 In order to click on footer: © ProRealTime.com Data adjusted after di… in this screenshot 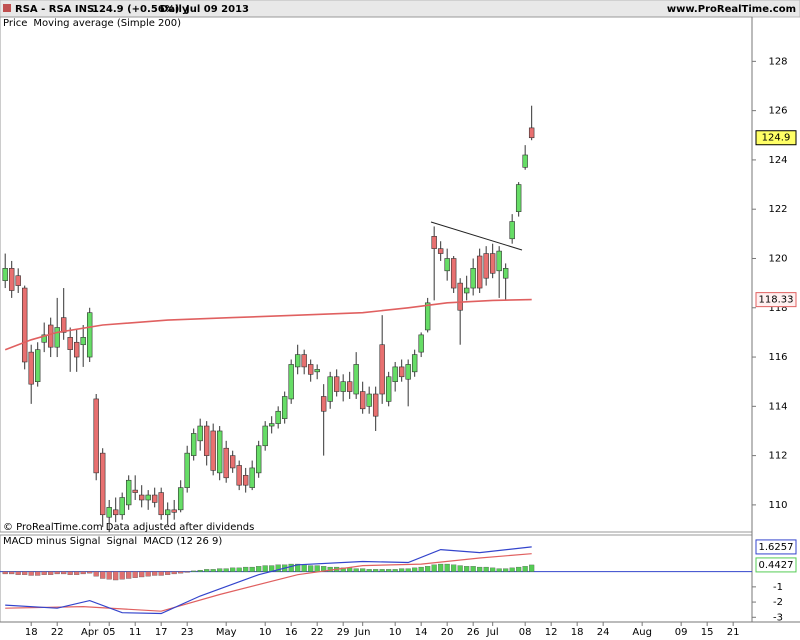, I will do `click(128, 527)`.